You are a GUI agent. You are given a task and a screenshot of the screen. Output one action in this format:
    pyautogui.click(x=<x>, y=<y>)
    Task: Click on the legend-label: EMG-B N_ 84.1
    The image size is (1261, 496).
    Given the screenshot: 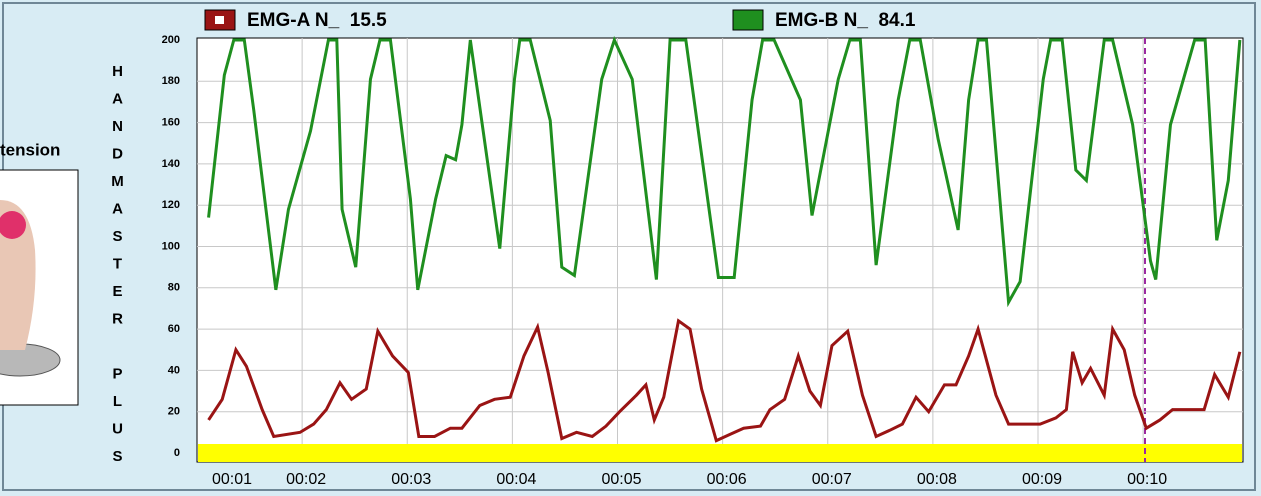 What is the action you would take?
    pyautogui.click(x=845, y=20)
    